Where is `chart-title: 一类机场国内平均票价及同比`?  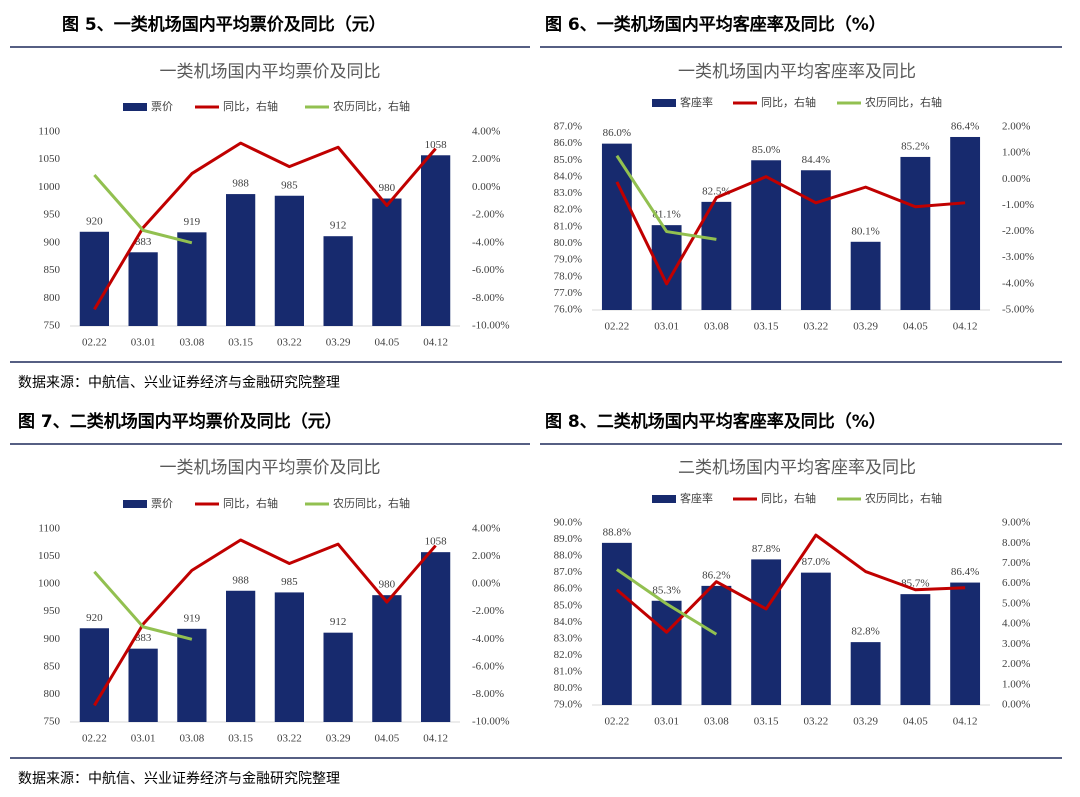
chart-title: 一类机场国内平均票价及同比 is located at coordinates (270, 468).